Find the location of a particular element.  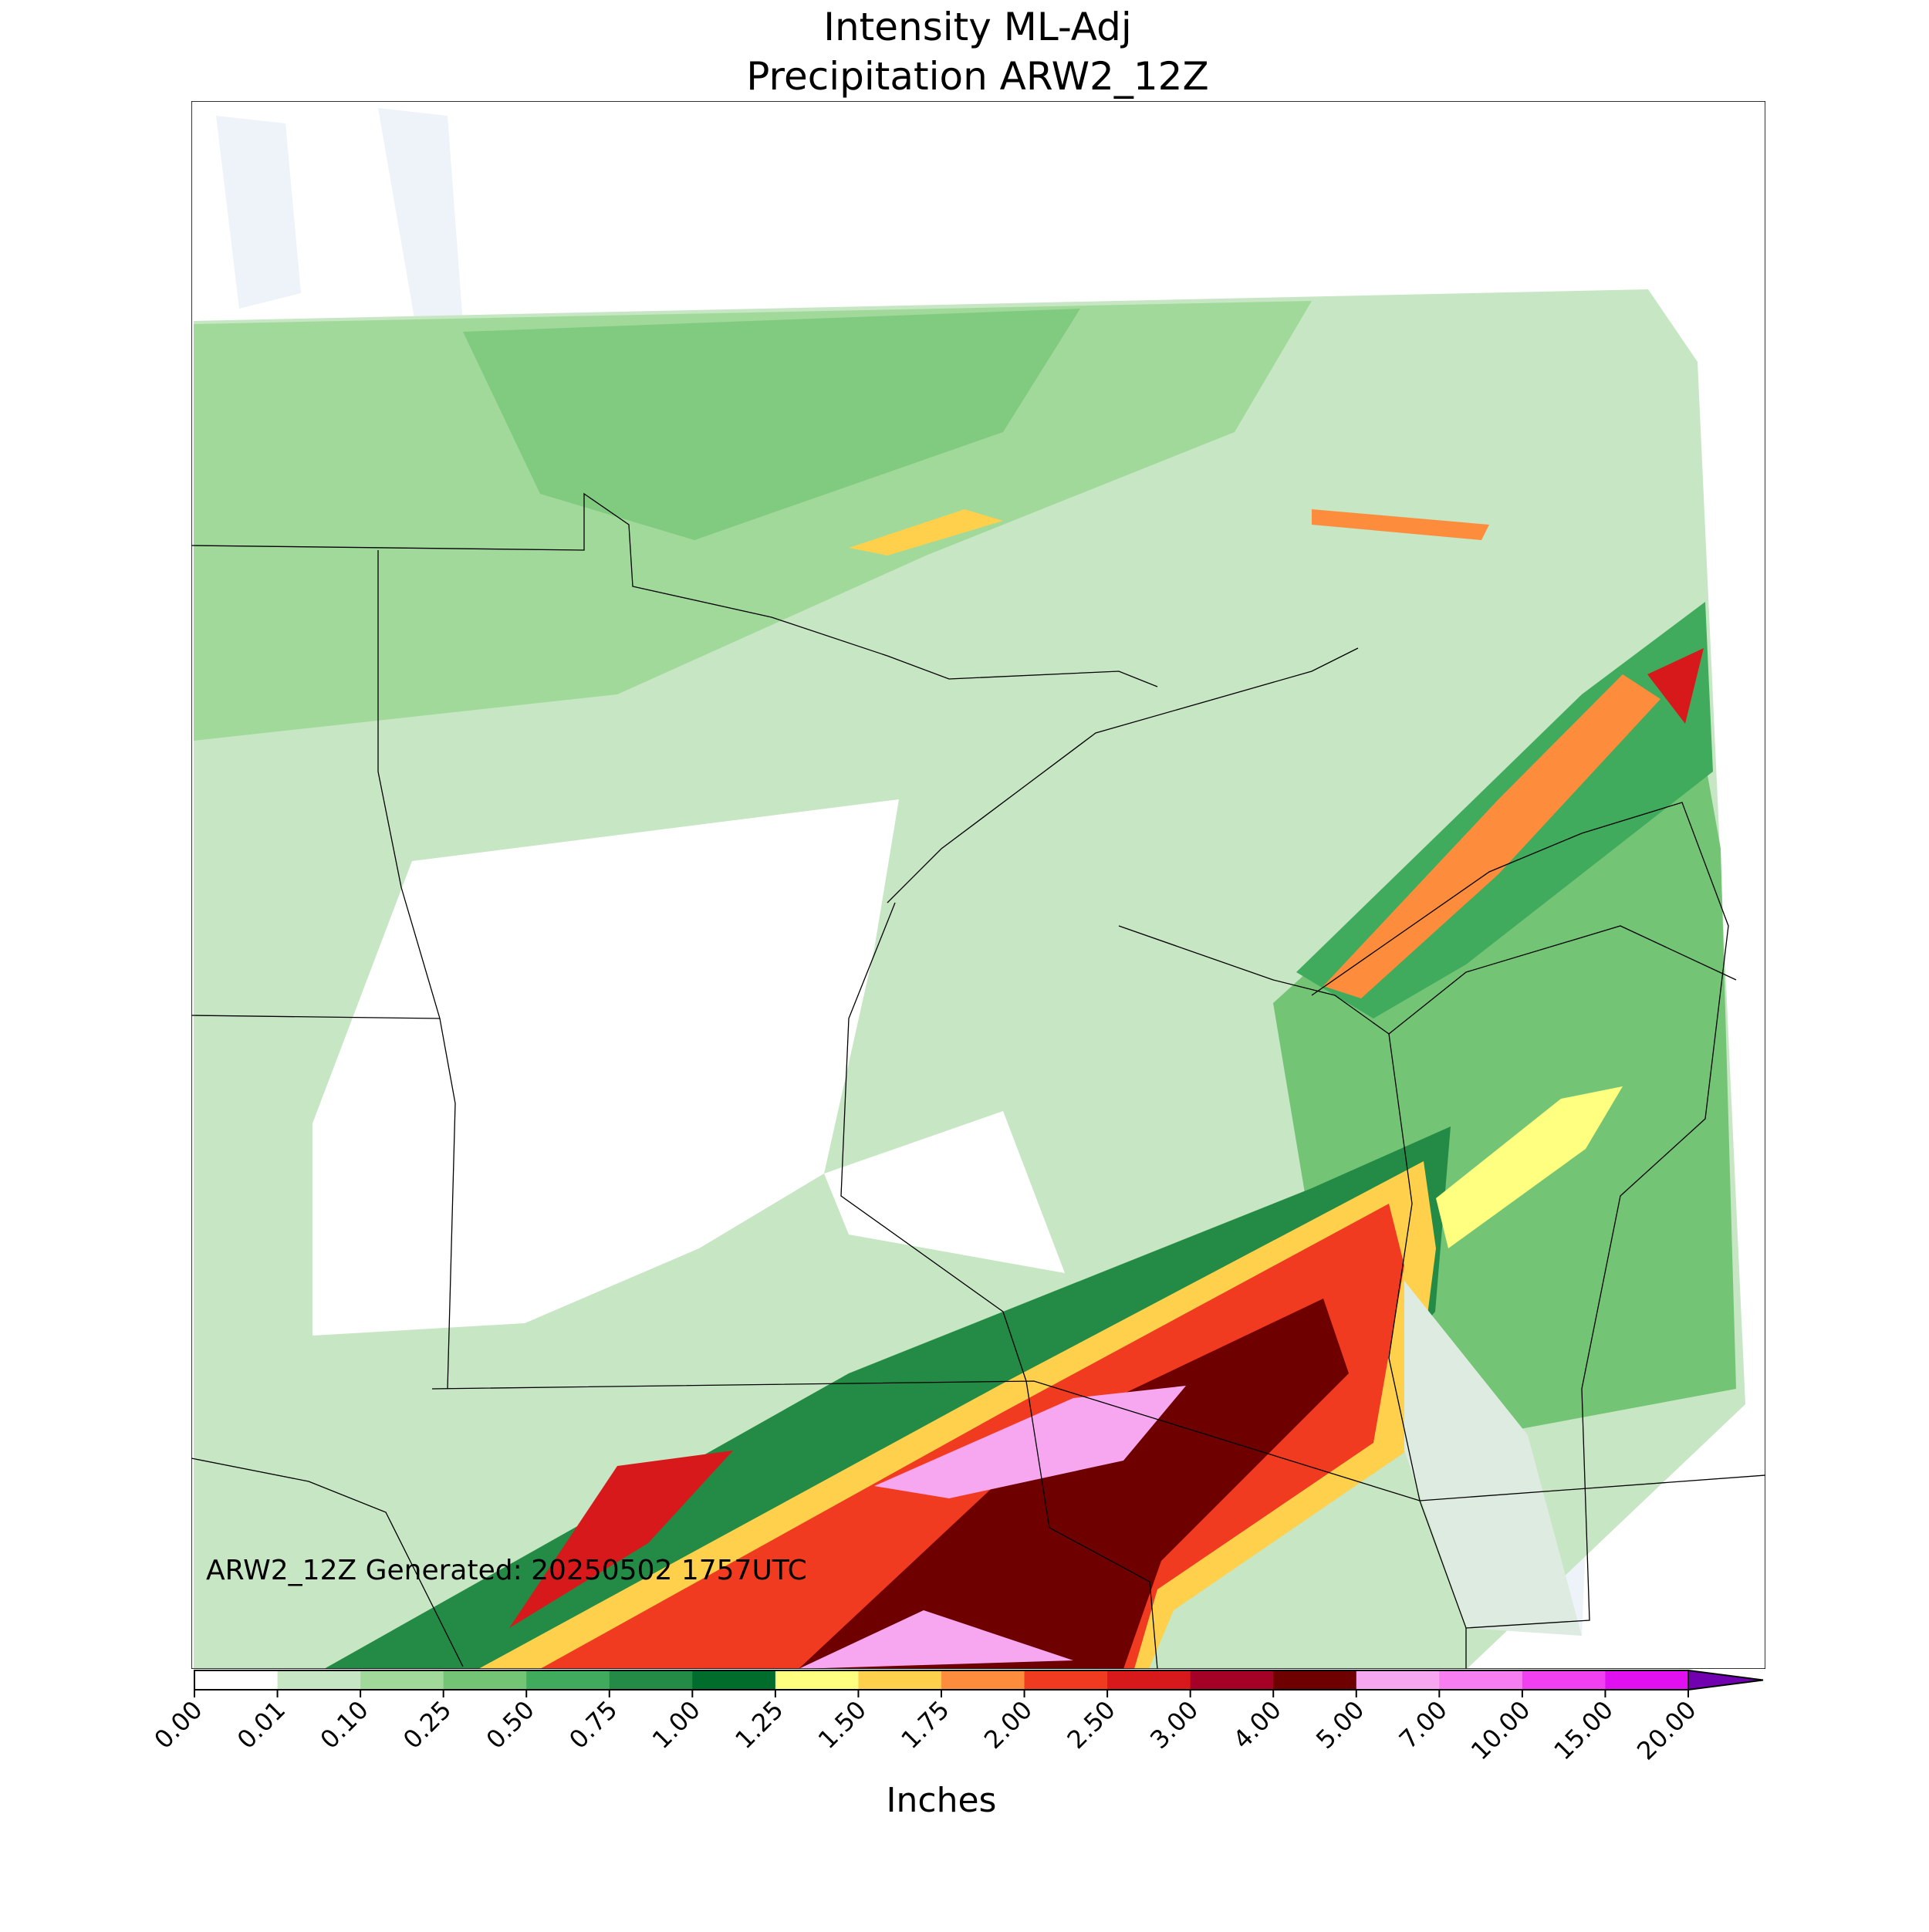

colorbar-tick-label: 0.75 is located at coordinates (593, 1725).